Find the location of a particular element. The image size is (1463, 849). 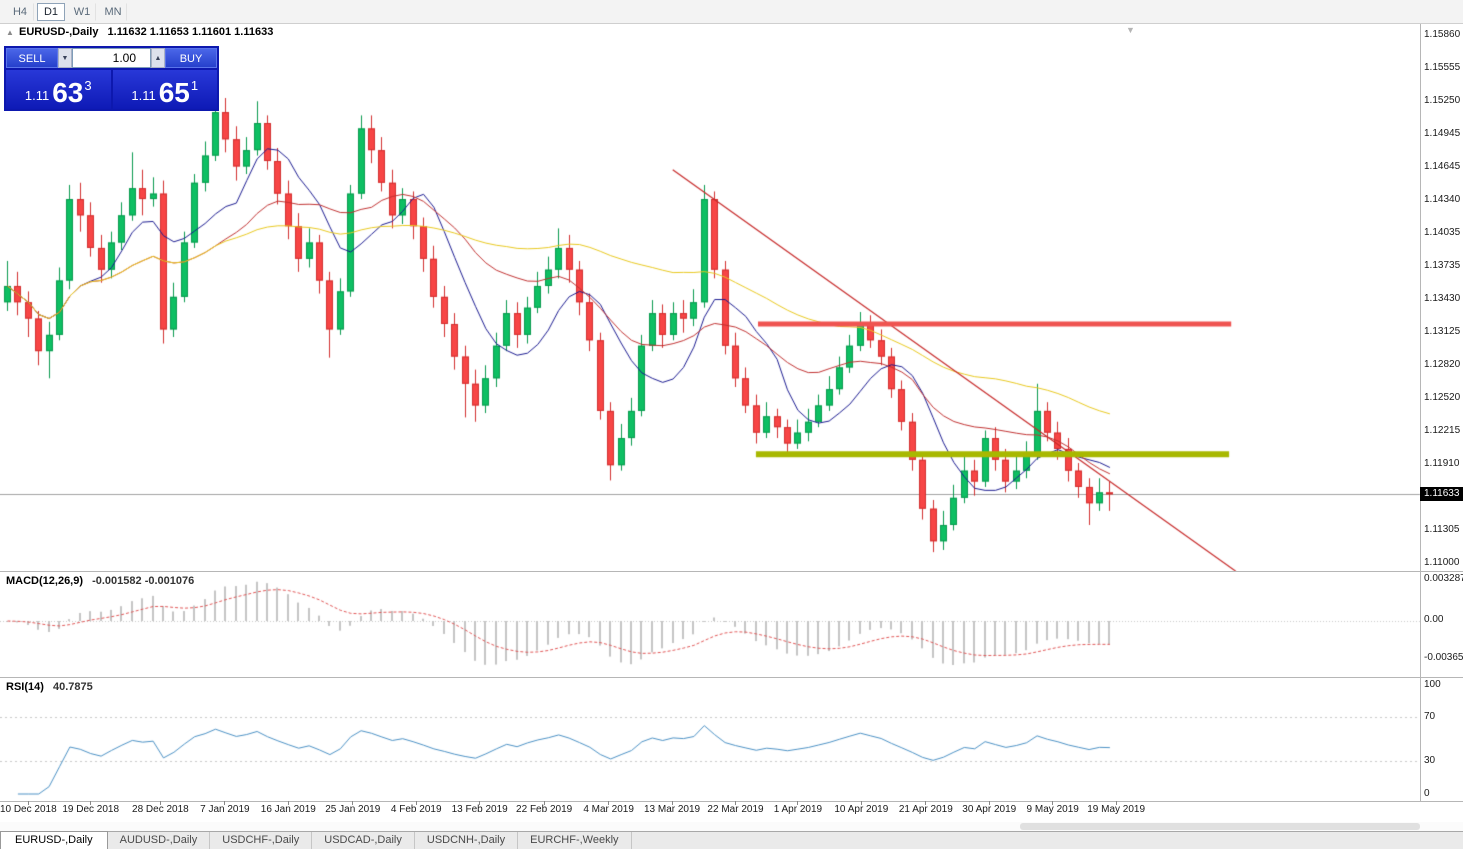

rsi-axis-label: 30 is located at coordinates (1430, 760).